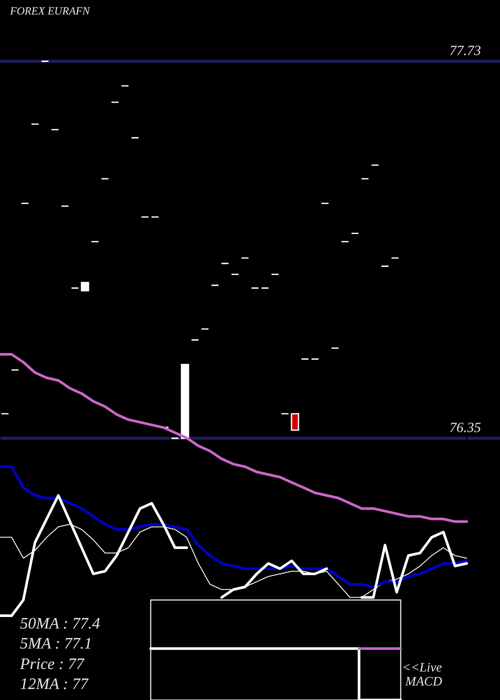 The image size is (500, 700). Describe the element at coordinates (60, 624) in the screenshot. I see `annotation: 50MA : 77.4` at that location.